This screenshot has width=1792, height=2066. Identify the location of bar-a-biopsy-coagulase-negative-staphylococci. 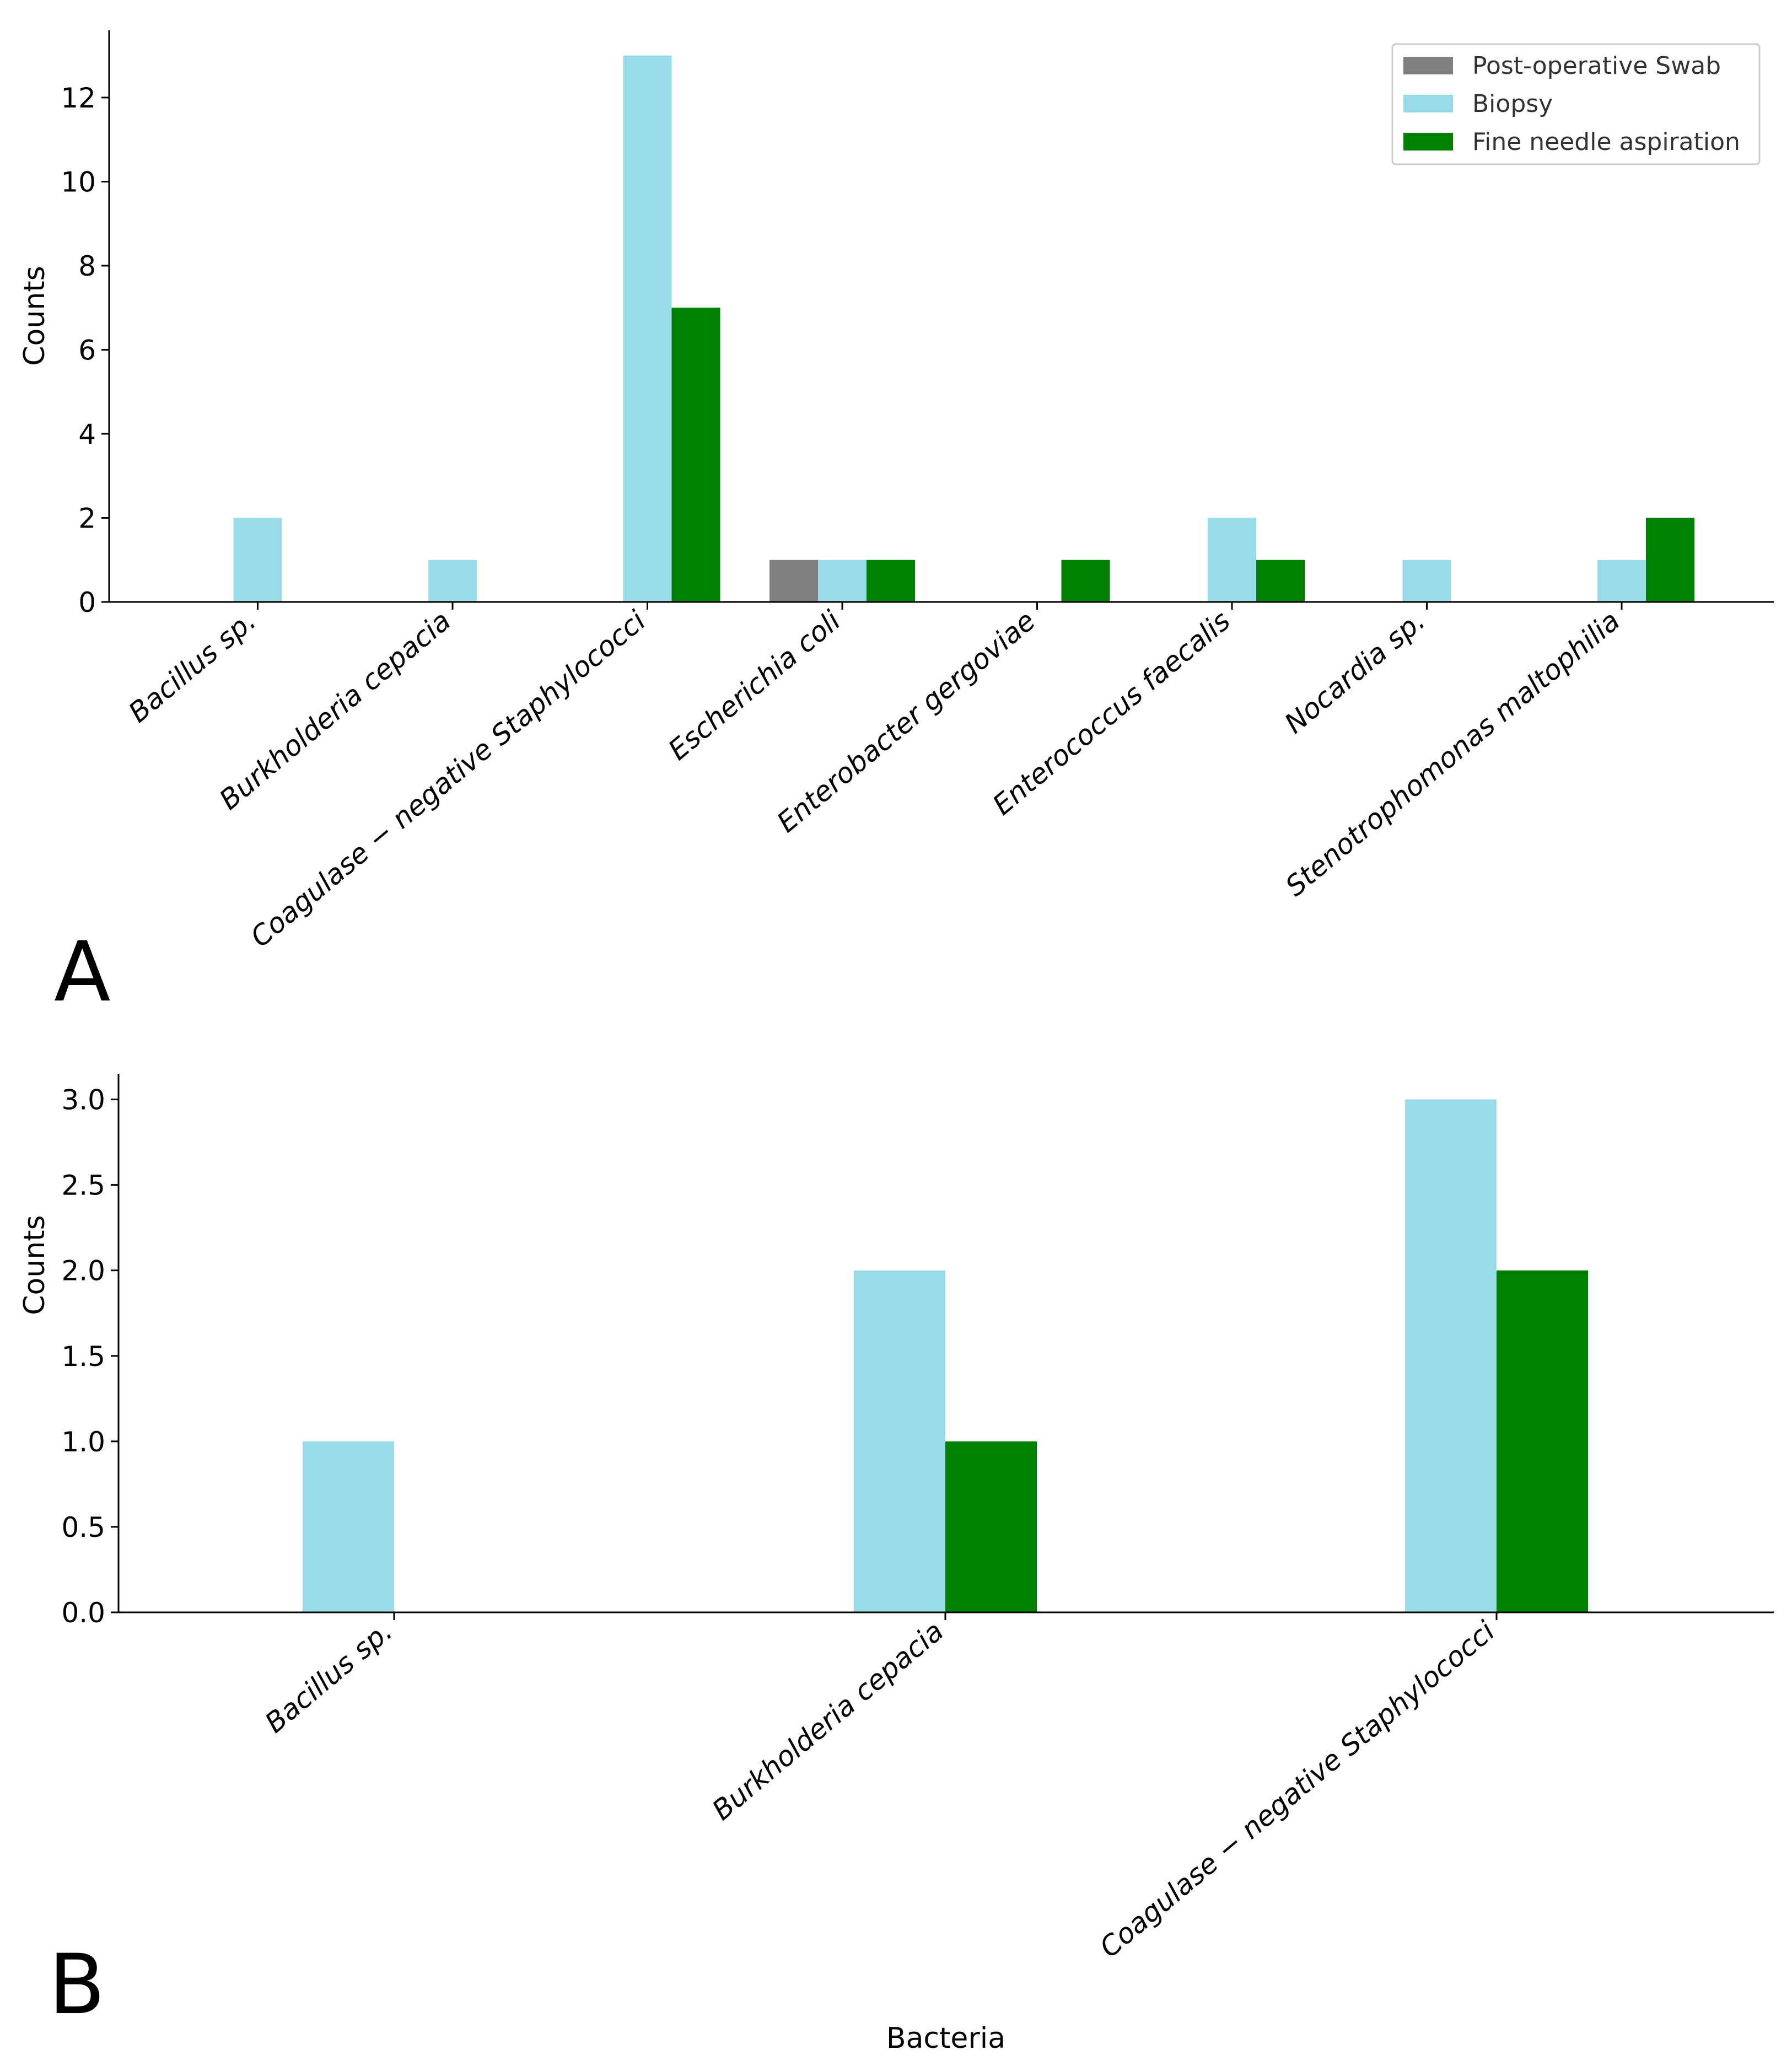
(647, 328).